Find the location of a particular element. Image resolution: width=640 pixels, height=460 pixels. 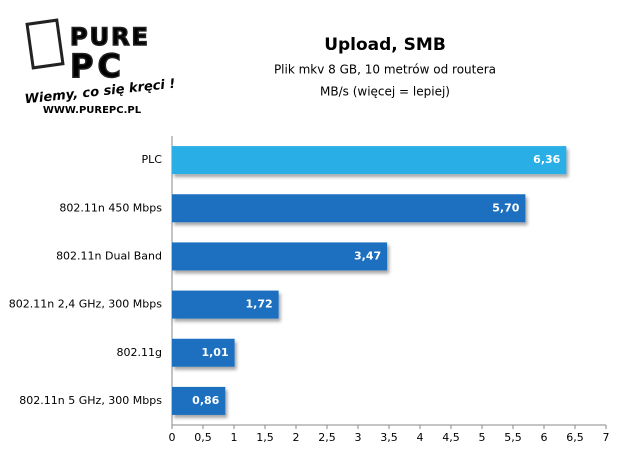

value-label: 1,72 is located at coordinates (258, 304).